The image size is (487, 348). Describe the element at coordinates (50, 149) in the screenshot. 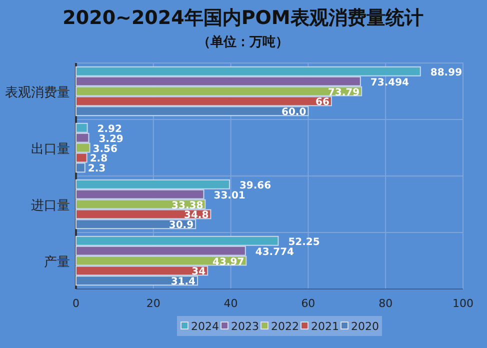

I see `y-tick-label: 出口量` at that location.